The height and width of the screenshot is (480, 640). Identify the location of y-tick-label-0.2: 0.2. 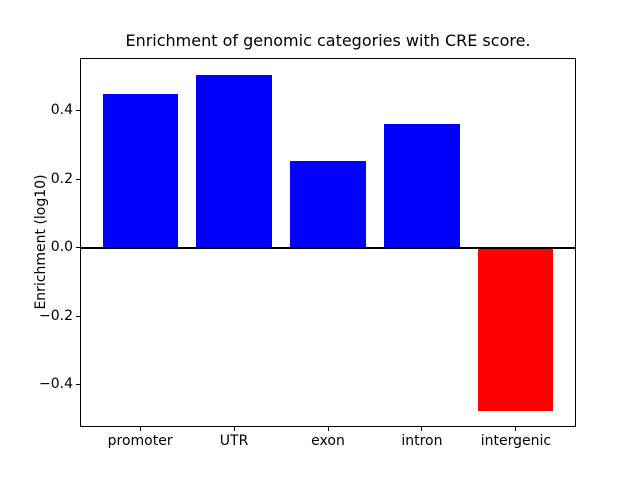
(61, 178).